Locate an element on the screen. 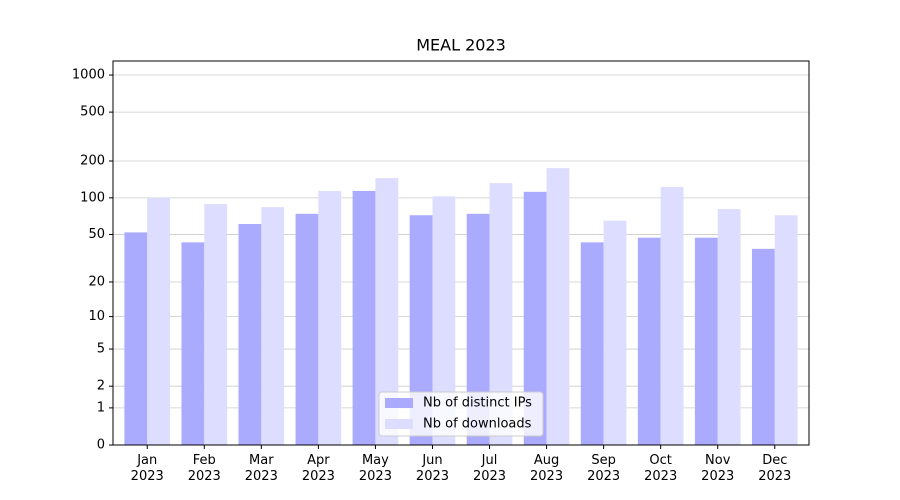 Image resolution: width=900 pixels, height=500 pixels. x-tick-label: Mar 2023 is located at coordinates (261, 468).